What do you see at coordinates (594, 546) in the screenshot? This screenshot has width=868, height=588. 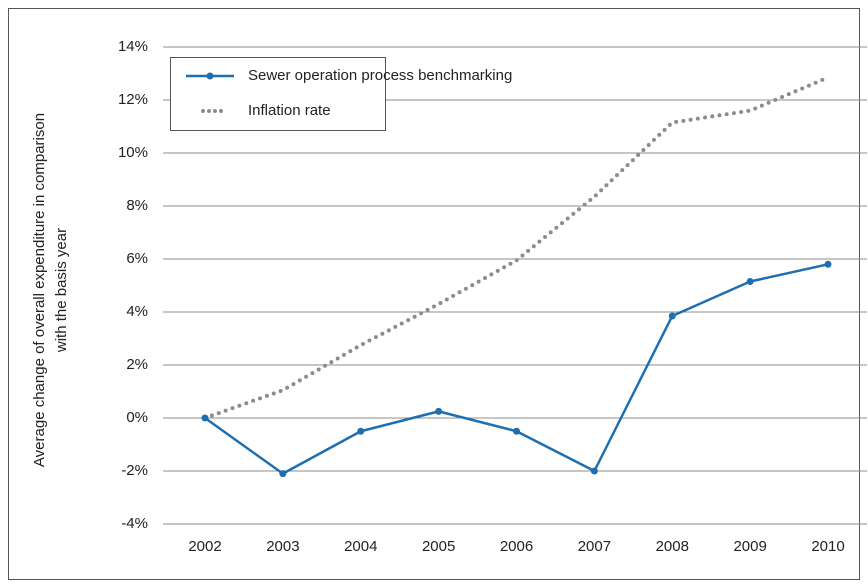 I see `x-tick-label: 2007` at bounding box center [594, 546].